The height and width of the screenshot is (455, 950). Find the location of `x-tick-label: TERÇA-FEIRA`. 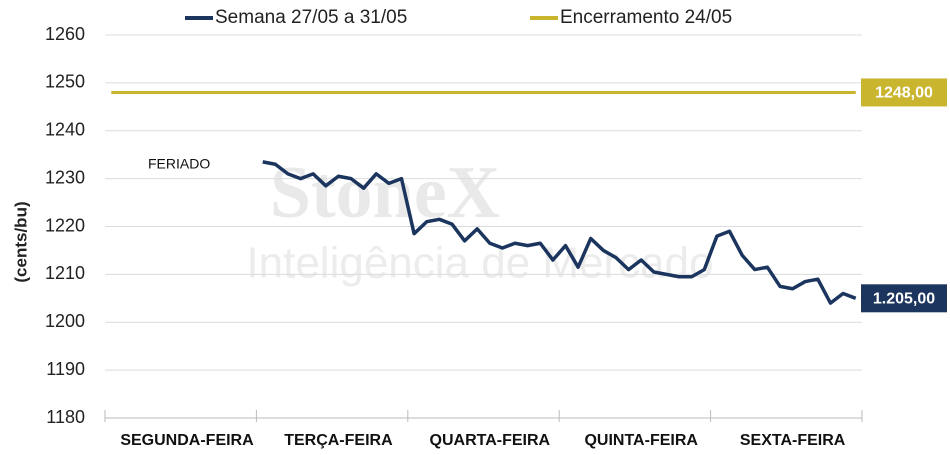

x-tick-label: TERÇA-FEIRA is located at coordinates (338, 440).